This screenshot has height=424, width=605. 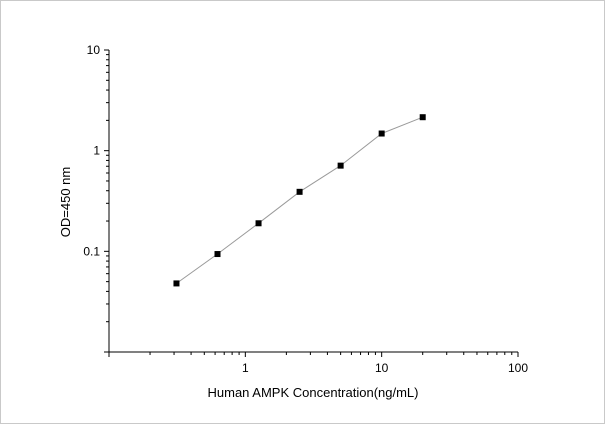 I want to click on y-tick-label: 0.1, so click(x=91, y=251).